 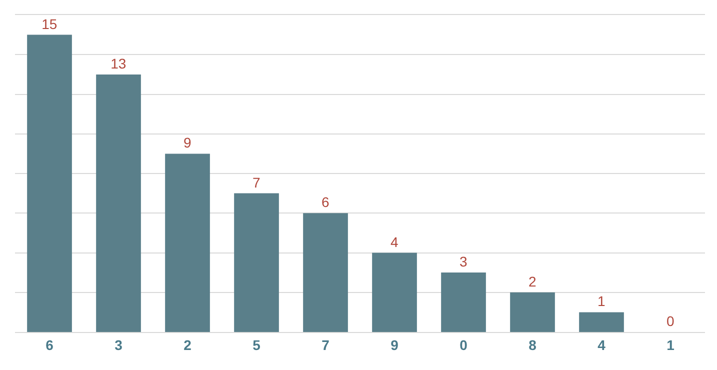 What do you see at coordinates (326, 202) in the screenshot?
I see `data-label: 6` at bounding box center [326, 202].